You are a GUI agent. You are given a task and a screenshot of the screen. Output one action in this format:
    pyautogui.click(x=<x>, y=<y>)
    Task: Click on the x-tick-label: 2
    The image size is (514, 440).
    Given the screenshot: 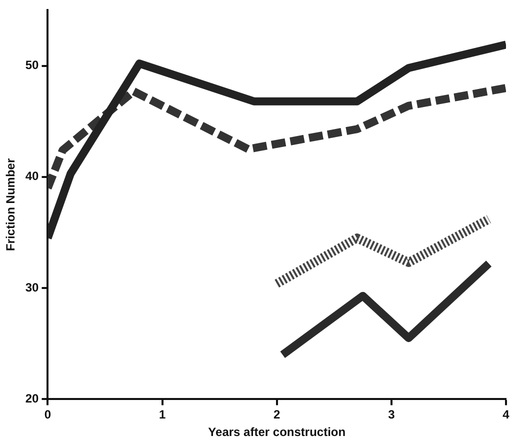 What is the action you would take?
    pyautogui.click(x=277, y=415)
    